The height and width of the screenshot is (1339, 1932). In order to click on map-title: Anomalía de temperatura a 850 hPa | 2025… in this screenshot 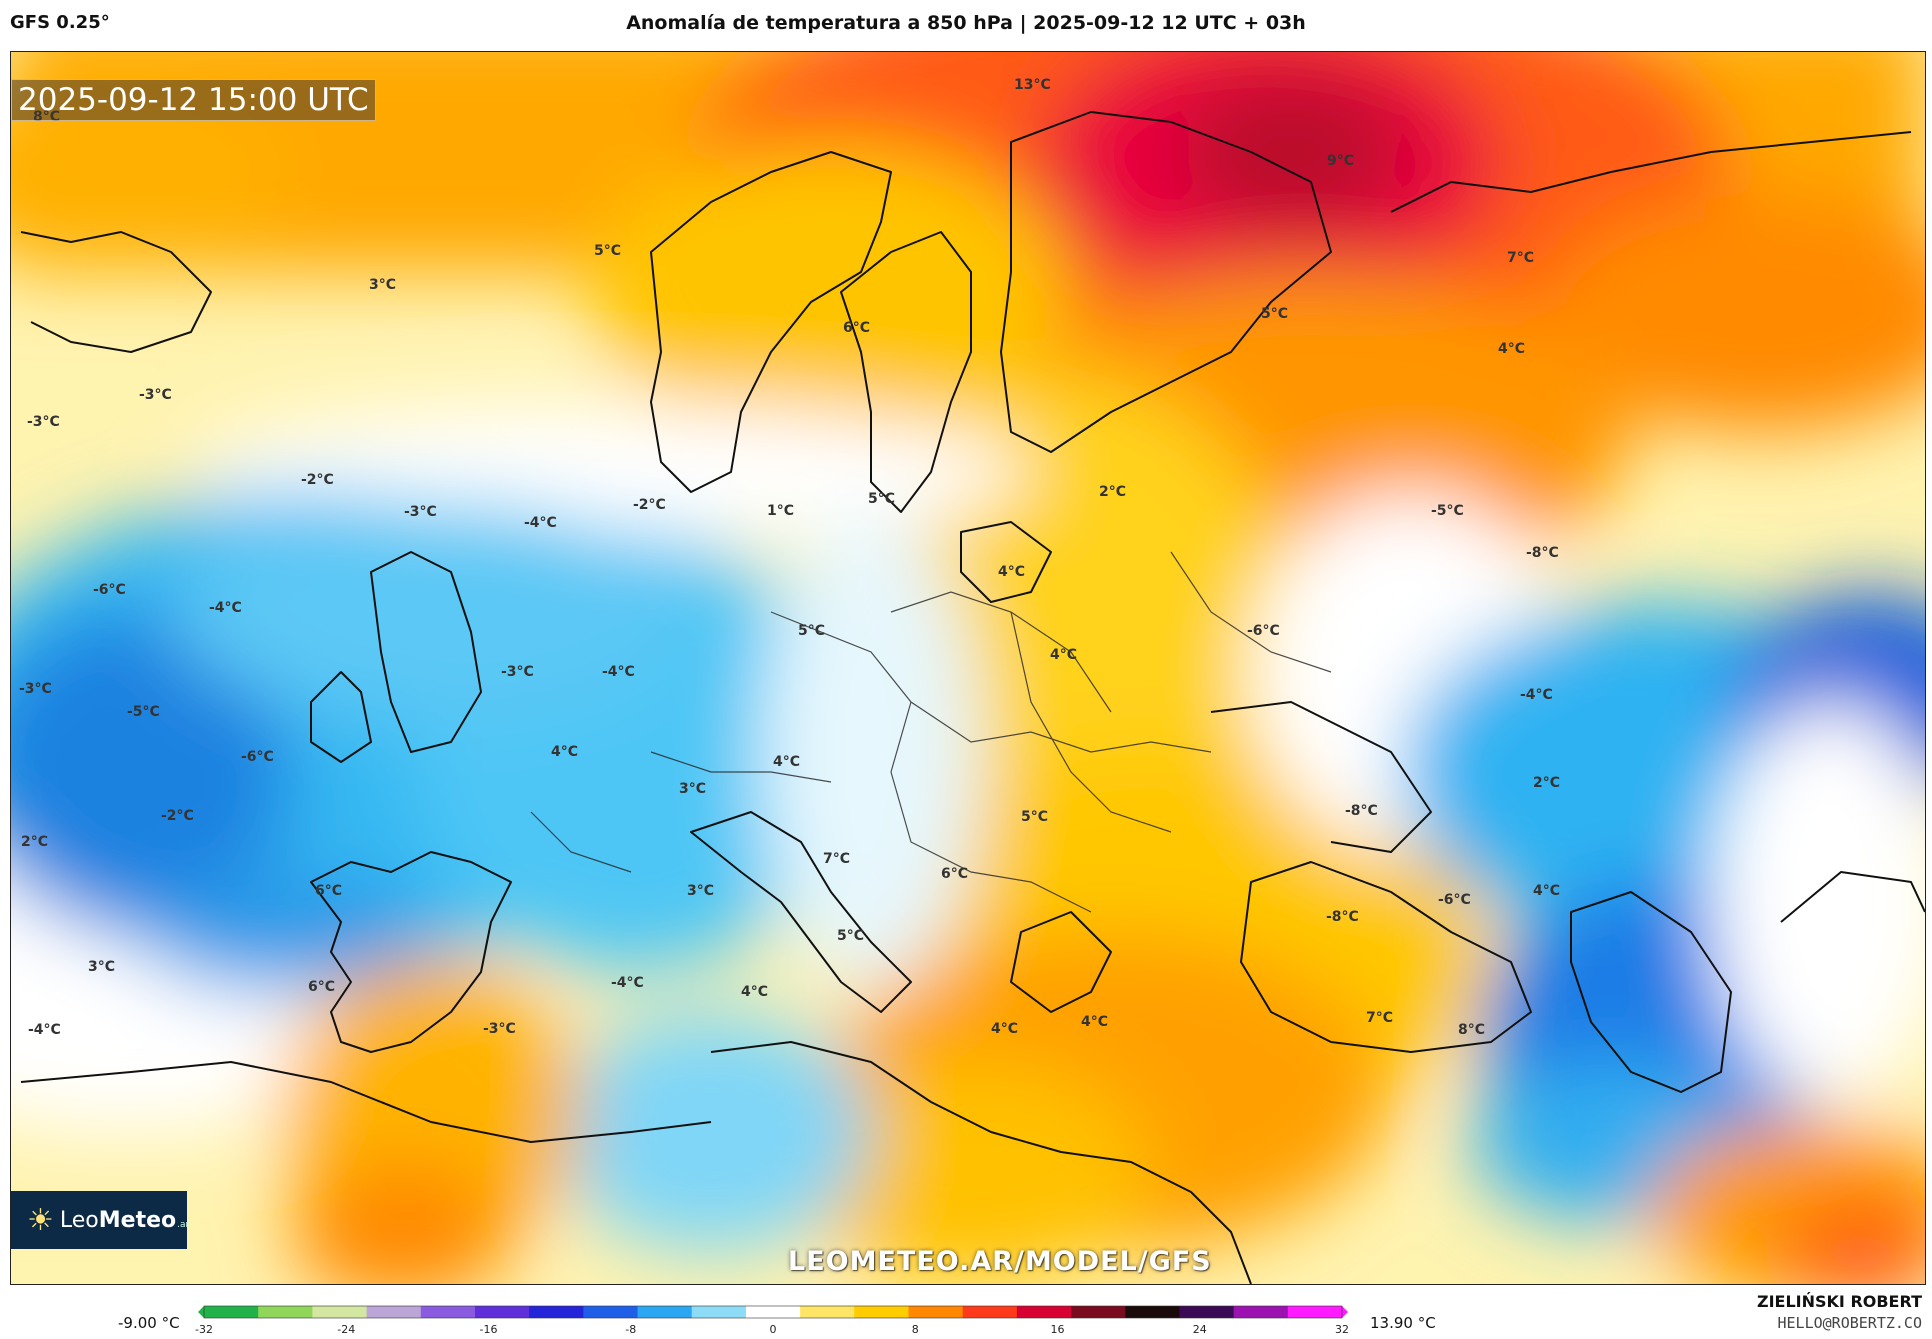, I will do `click(966, 23)`.